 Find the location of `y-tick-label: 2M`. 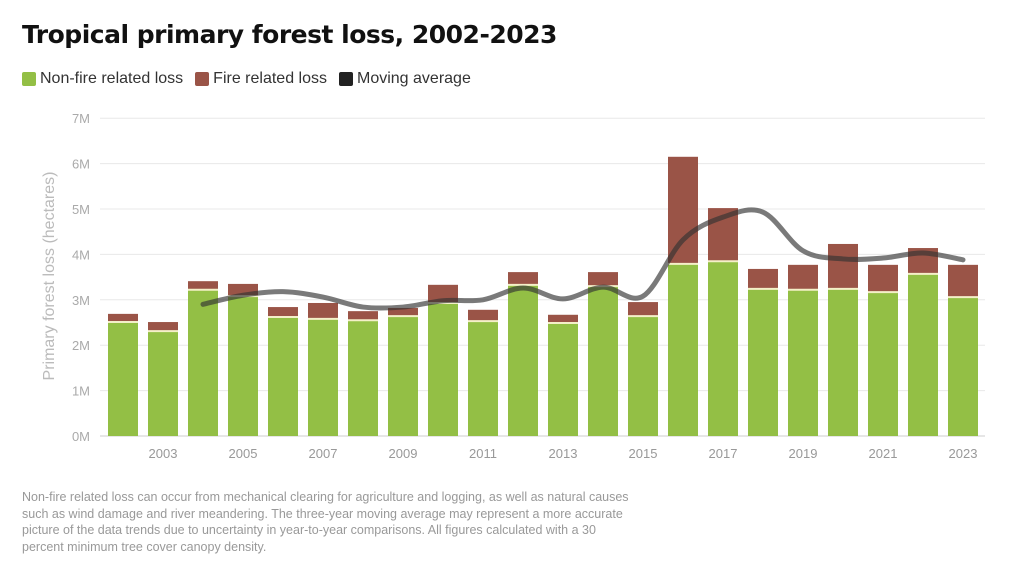

y-tick-label: 2M is located at coordinates (81, 345).